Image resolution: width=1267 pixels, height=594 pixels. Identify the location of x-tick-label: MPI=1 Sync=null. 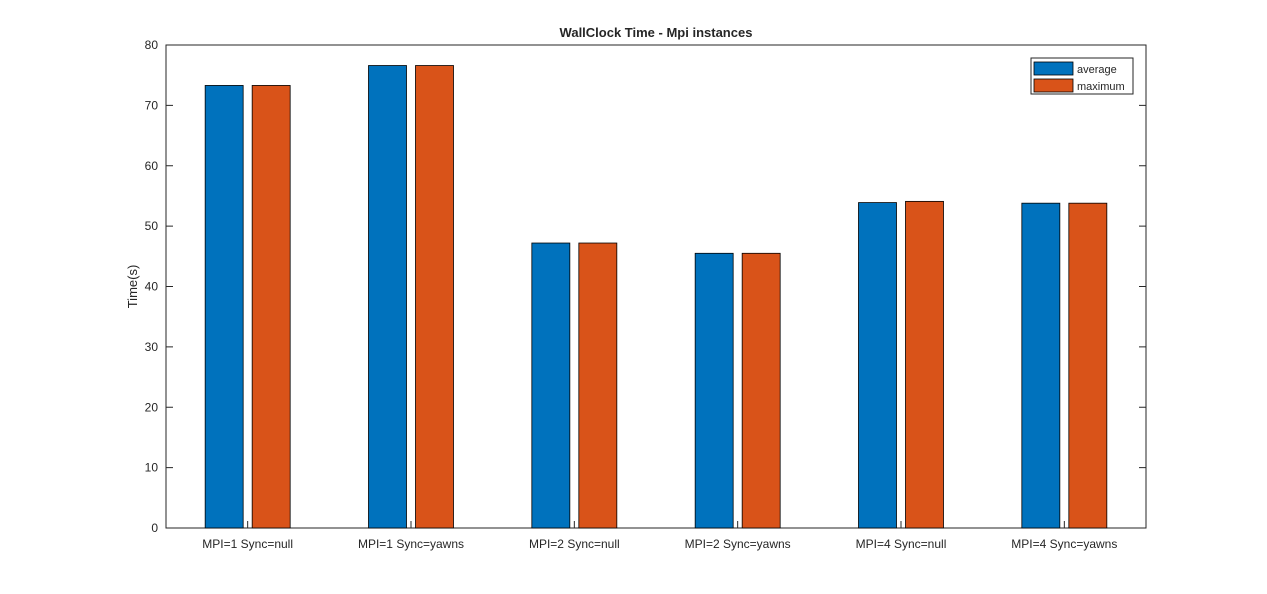
(247, 544).